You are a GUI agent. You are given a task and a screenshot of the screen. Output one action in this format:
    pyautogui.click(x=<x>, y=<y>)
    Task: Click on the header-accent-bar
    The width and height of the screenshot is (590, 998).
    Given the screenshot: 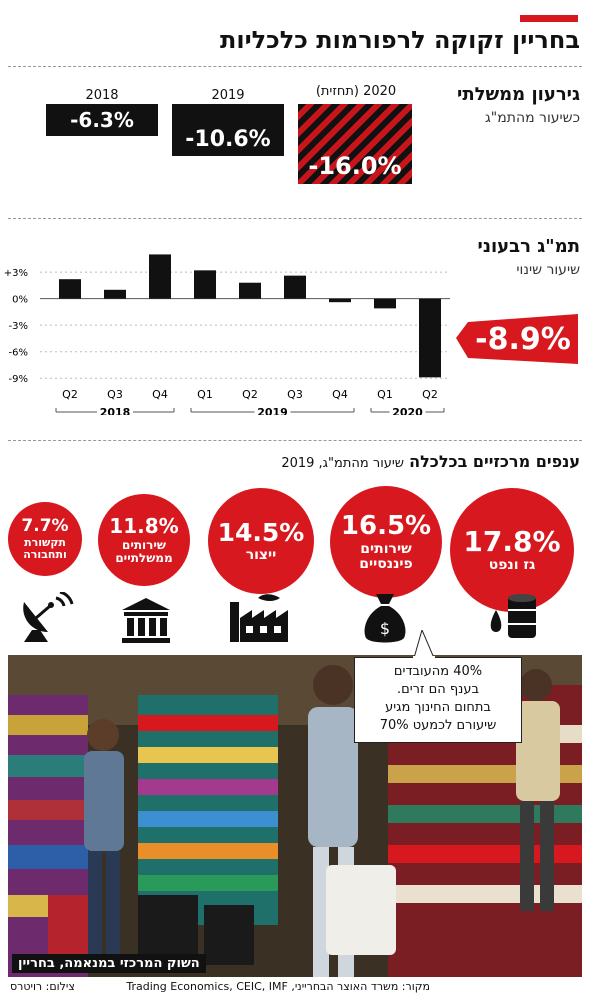 What is the action you would take?
    pyautogui.click(x=549, y=18)
    